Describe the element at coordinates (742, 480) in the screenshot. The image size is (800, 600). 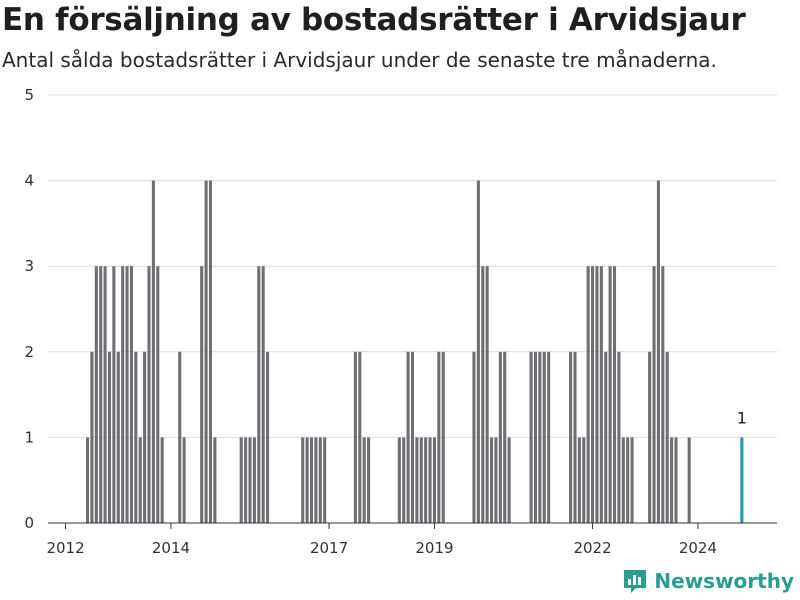
I see `bar-latest` at that location.